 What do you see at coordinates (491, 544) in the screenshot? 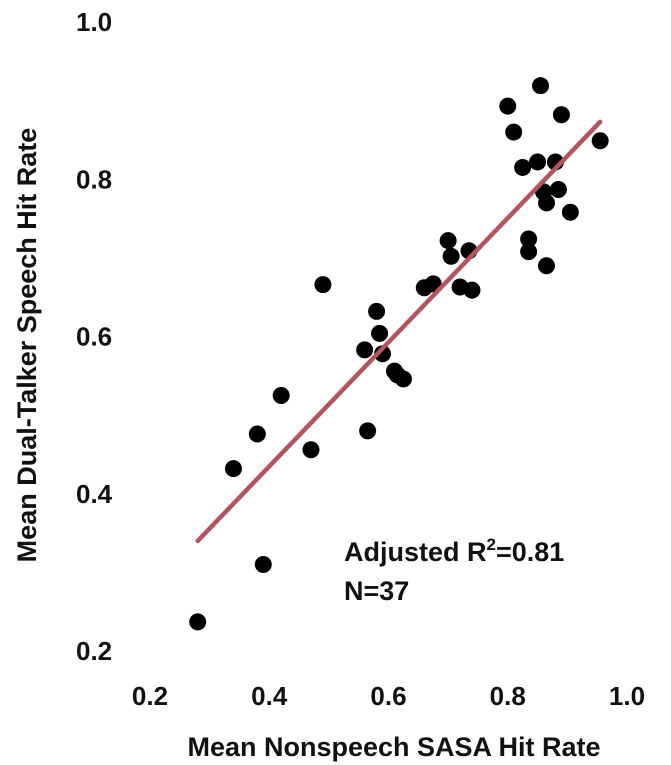
I see `r-squared-superscript: 2` at bounding box center [491, 544].